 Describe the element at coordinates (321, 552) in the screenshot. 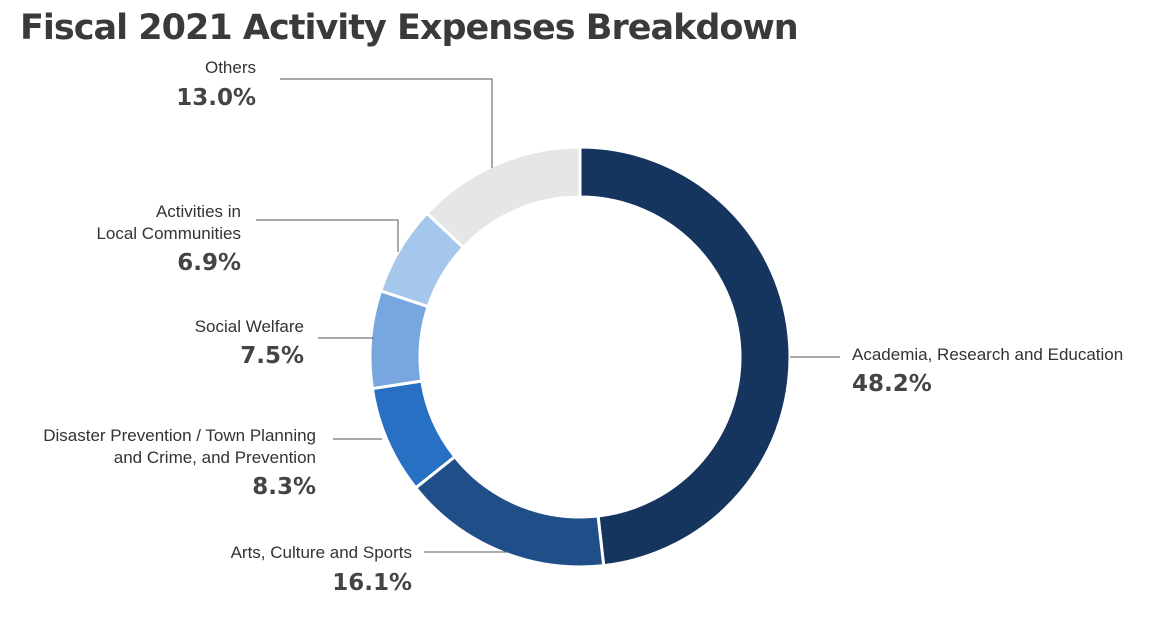

I see `slice-label-arts: Arts, Culture and Sports` at that location.